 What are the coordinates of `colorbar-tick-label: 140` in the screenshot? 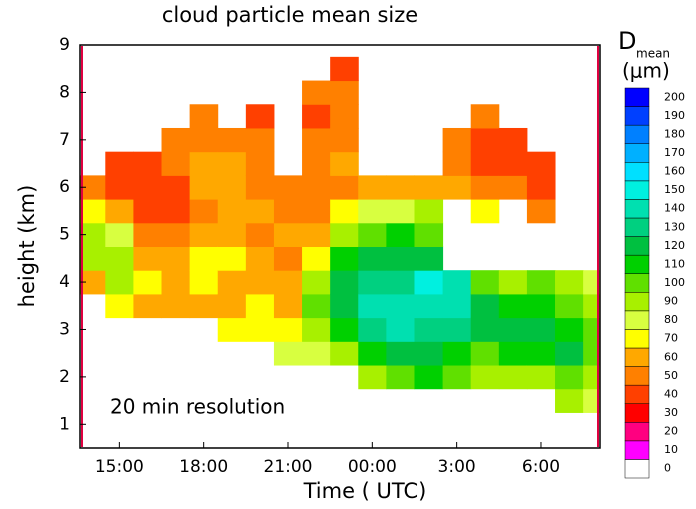 It's located at (674, 208).